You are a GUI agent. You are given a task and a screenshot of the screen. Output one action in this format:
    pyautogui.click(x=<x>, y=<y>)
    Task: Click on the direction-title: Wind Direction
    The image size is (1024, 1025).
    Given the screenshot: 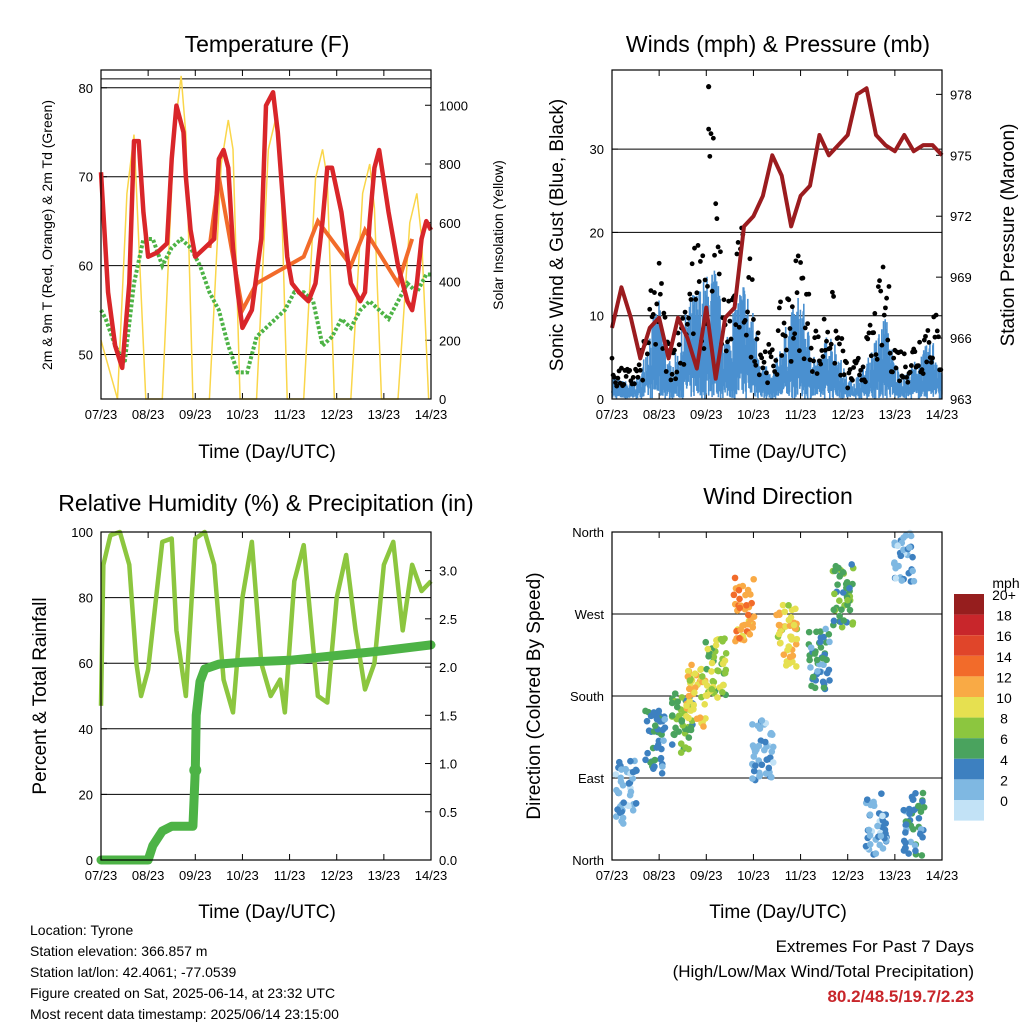 What is the action you would take?
    pyautogui.click(x=778, y=496)
    